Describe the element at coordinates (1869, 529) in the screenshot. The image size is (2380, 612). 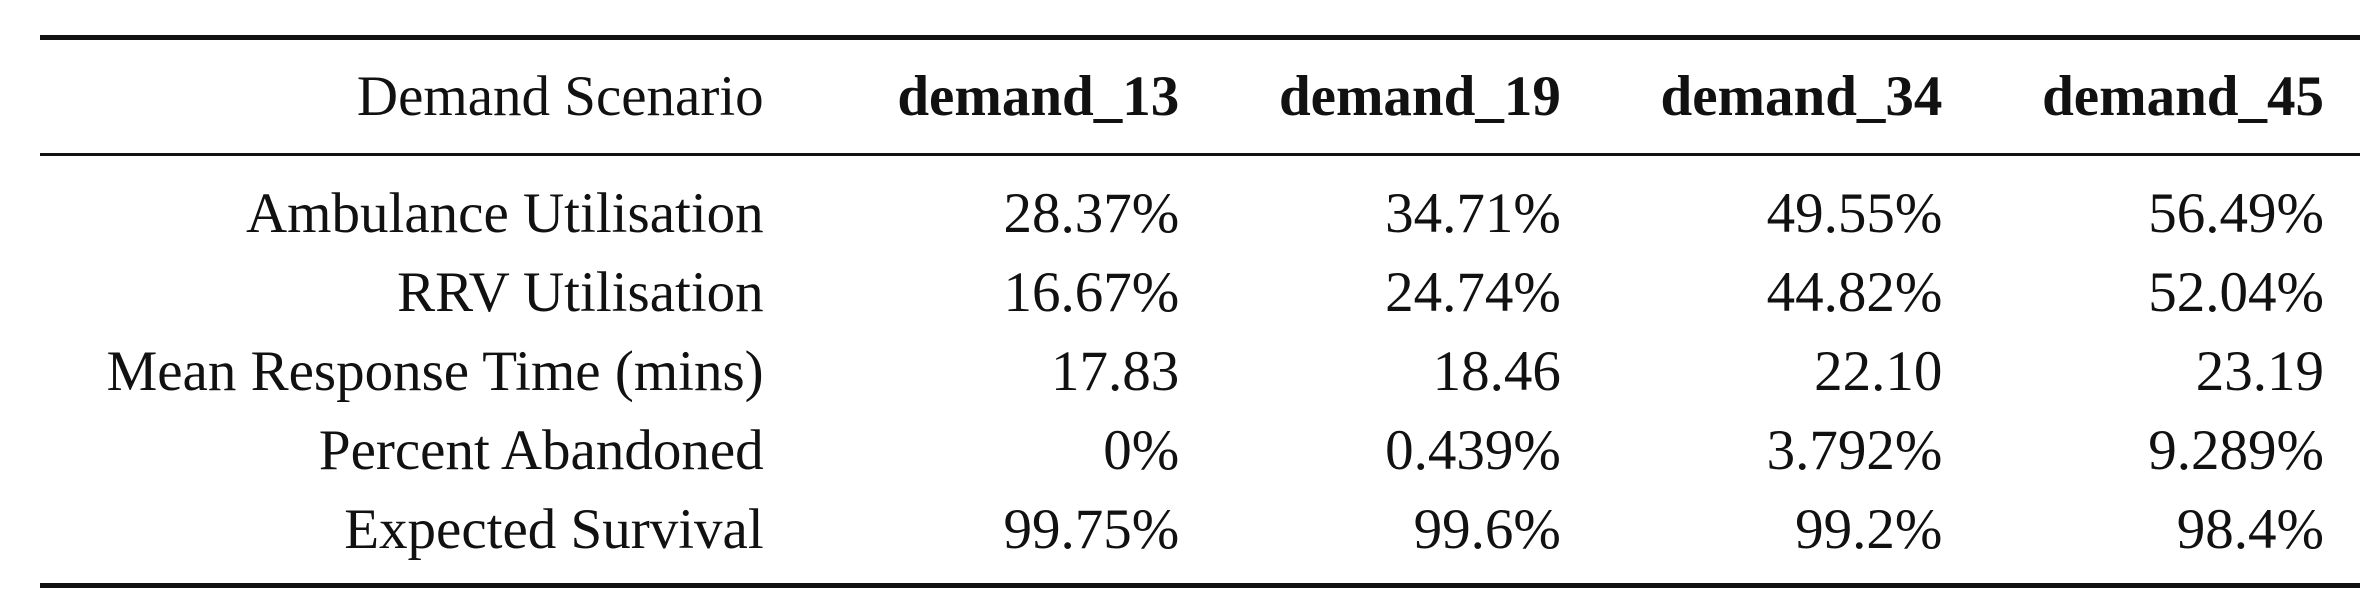
I see `table-cell: 99.2%` at that location.